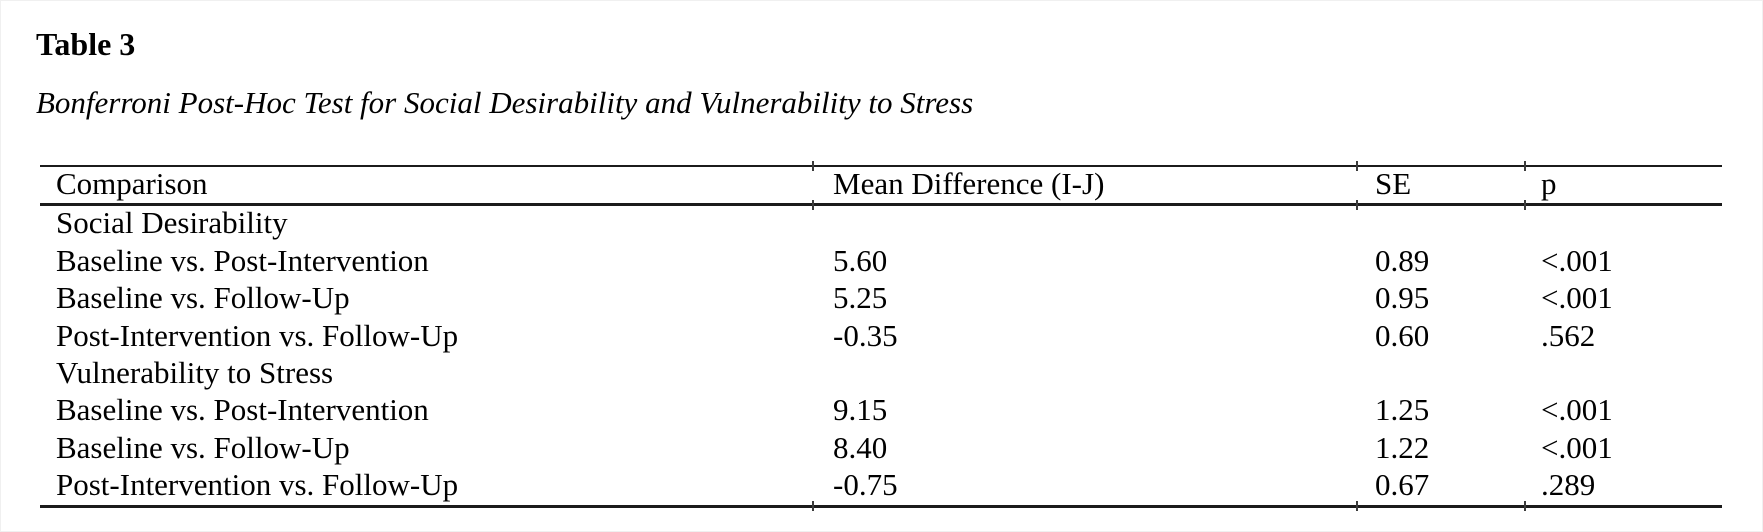 The height and width of the screenshot is (532, 1763). What do you see at coordinates (1402, 485) in the screenshot?
I see `se-cell: 0.67` at bounding box center [1402, 485].